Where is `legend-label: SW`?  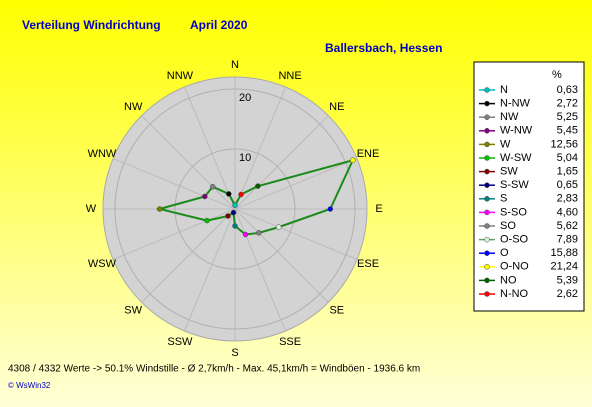 legend-label: SW is located at coordinates (509, 172).